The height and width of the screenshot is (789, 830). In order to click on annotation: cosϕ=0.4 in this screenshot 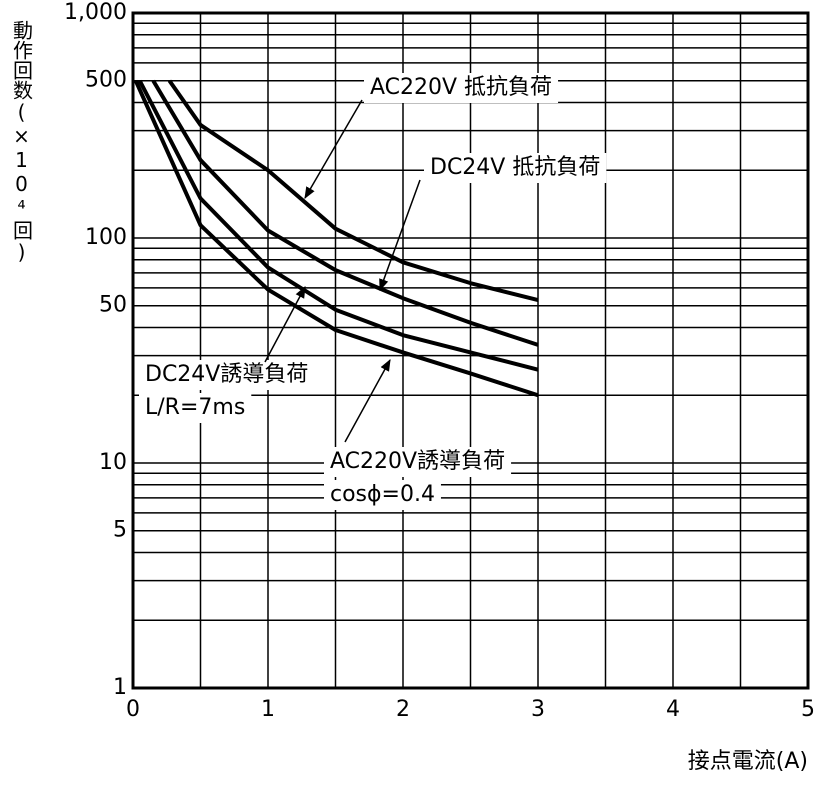, I will do `click(382, 494)`.